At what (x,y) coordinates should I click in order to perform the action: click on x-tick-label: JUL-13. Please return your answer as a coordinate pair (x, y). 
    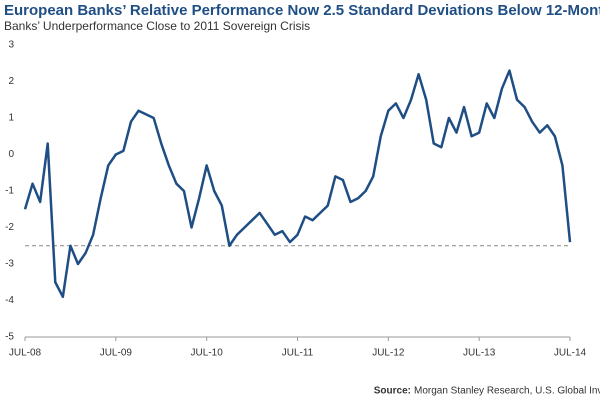
    Looking at the image, I should click on (479, 353).